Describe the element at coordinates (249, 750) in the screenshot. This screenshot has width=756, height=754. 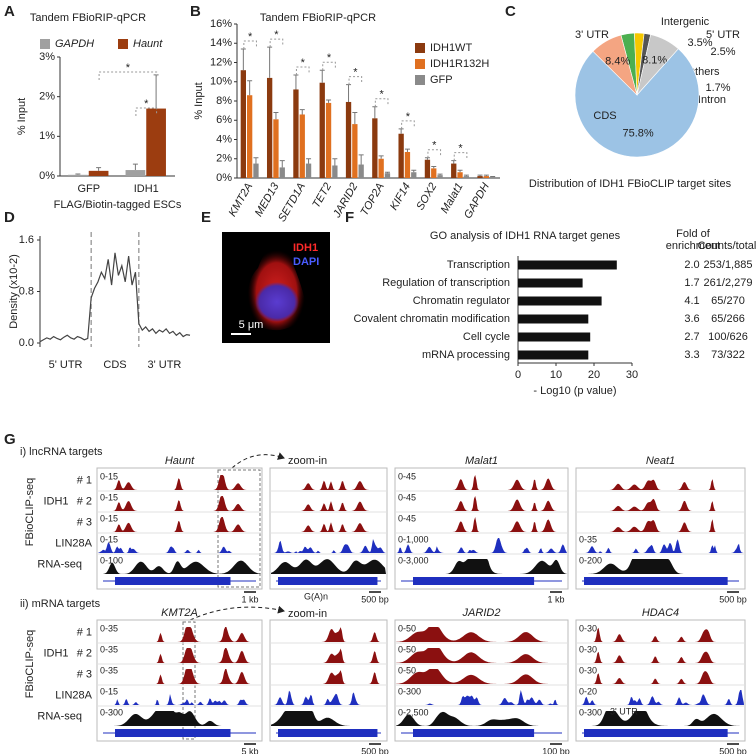
I see `scale-label: 5 kb` at that location.